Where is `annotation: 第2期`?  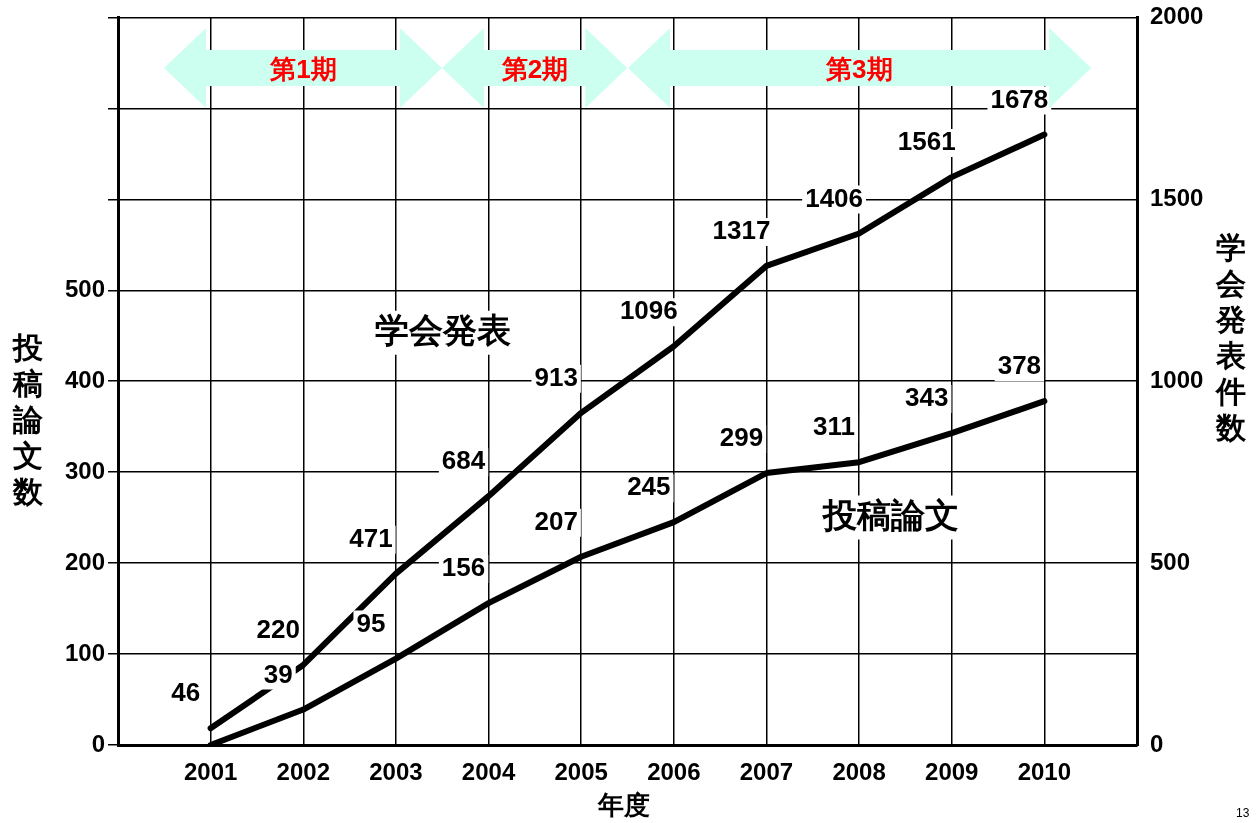
annotation: 第2期 is located at coordinates (535, 69).